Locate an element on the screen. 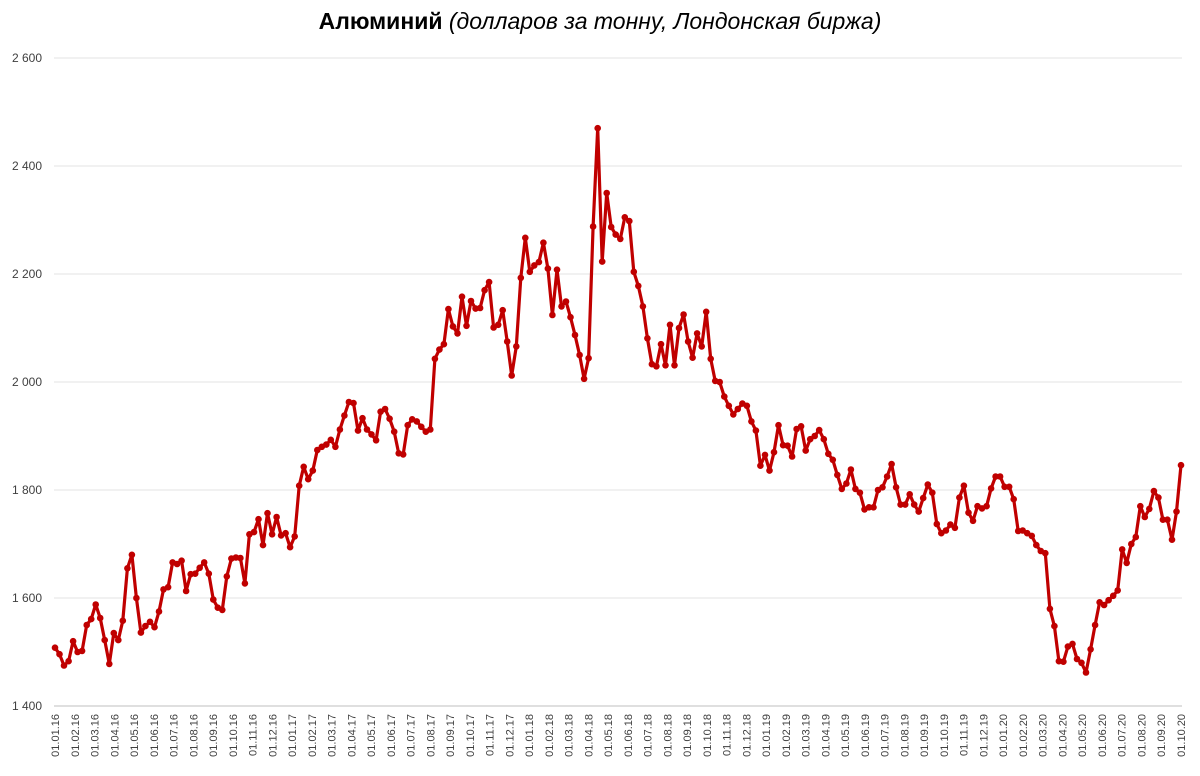  x-tick-label: 01.04.16 is located at coordinates (115, 735).